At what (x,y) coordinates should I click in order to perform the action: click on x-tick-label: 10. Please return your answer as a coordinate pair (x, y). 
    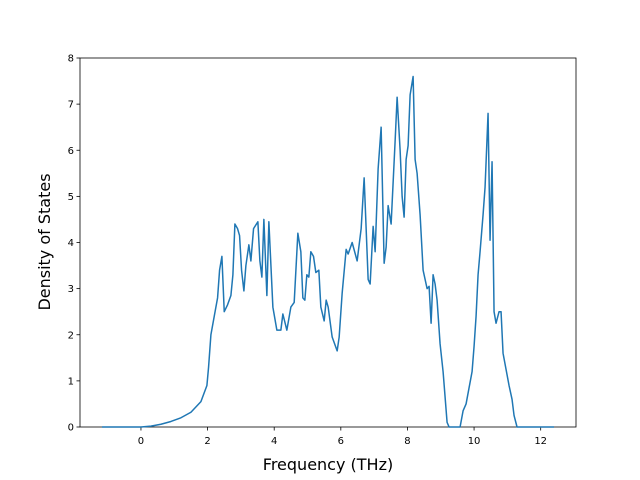
    Looking at the image, I should click on (474, 441).